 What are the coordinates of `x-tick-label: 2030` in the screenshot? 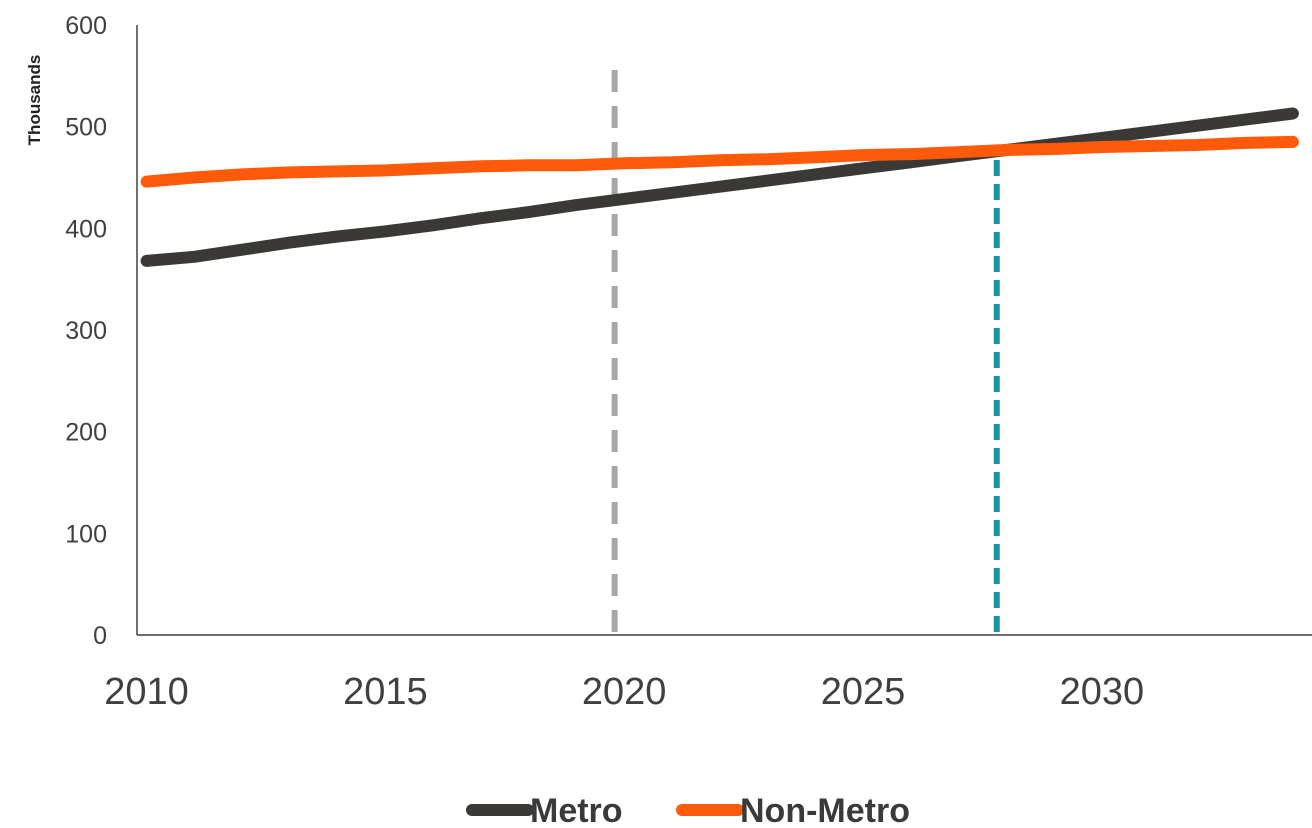 It's located at (1102, 692).